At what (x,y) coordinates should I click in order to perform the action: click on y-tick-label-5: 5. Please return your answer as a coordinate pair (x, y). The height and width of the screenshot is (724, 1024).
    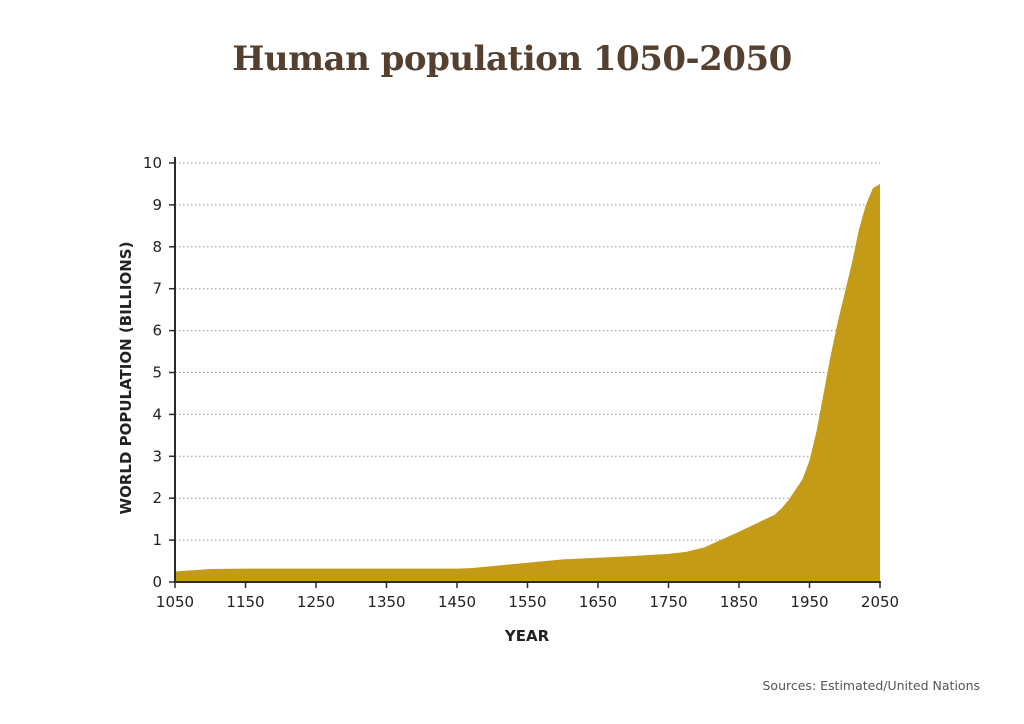
    Looking at the image, I should click on (157, 373).